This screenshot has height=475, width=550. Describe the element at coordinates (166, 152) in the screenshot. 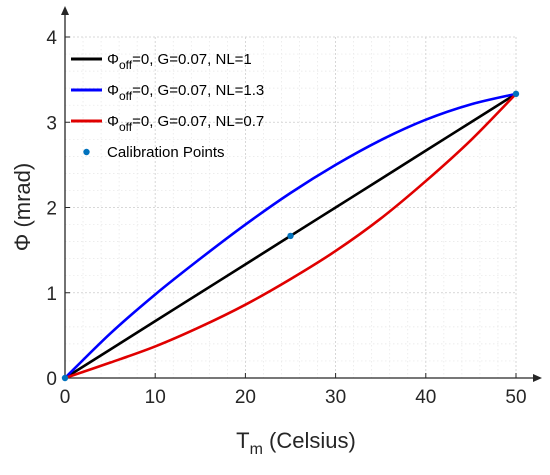

I see `legend-entry-points: Calibration Points` at that location.